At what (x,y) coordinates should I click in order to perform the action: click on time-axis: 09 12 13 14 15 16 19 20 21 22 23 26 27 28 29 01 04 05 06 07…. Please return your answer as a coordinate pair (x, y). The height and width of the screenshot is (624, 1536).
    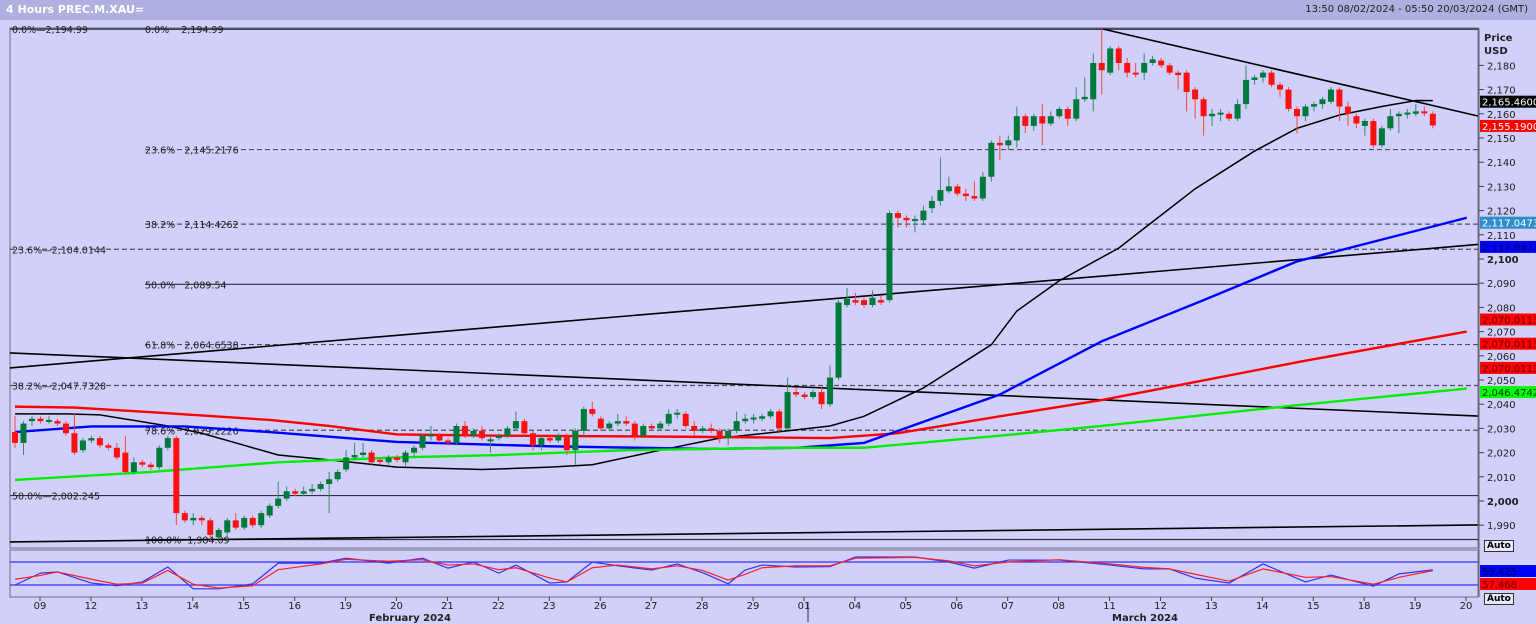
    Looking at the image, I should click on (753, 610).